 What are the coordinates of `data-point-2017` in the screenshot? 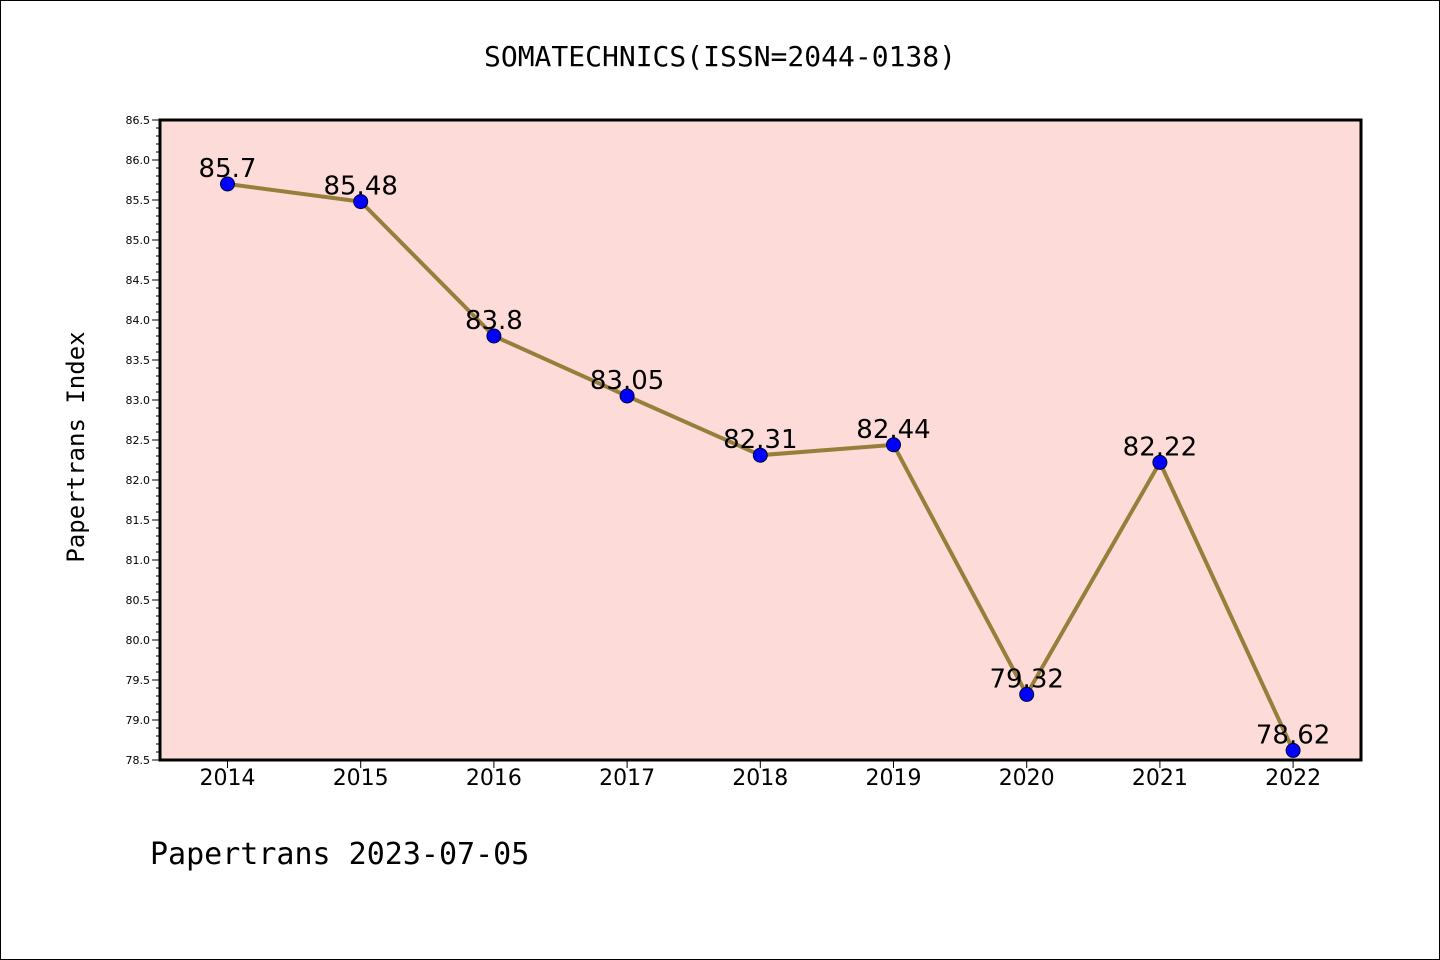 It's located at (627, 396).